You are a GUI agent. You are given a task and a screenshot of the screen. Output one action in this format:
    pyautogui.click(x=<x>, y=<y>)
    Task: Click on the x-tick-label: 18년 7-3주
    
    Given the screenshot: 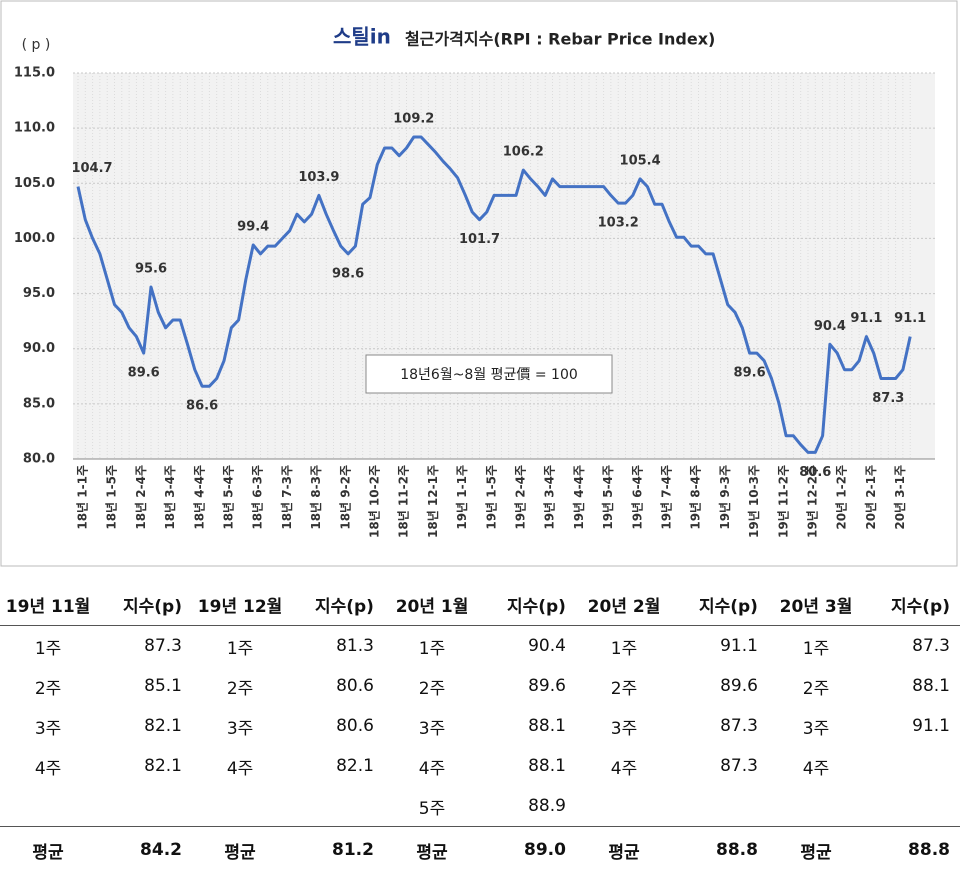 What is the action you would take?
    pyautogui.click(x=287, y=497)
    